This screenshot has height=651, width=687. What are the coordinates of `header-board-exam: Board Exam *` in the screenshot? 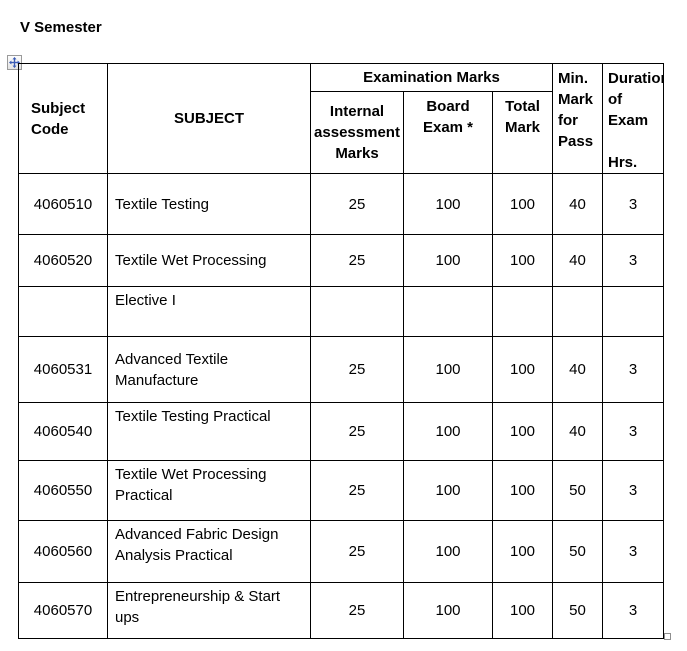 It's located at (448, 132).